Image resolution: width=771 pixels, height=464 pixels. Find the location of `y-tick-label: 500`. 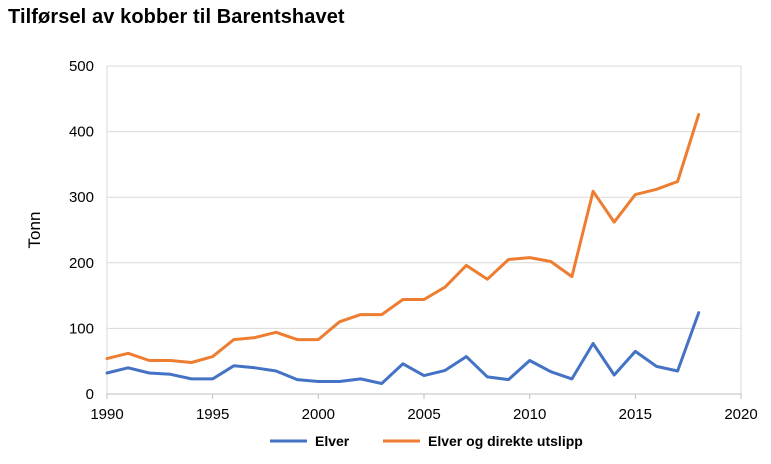

y-tick-label: 500 is located at coordinates (81, 66).